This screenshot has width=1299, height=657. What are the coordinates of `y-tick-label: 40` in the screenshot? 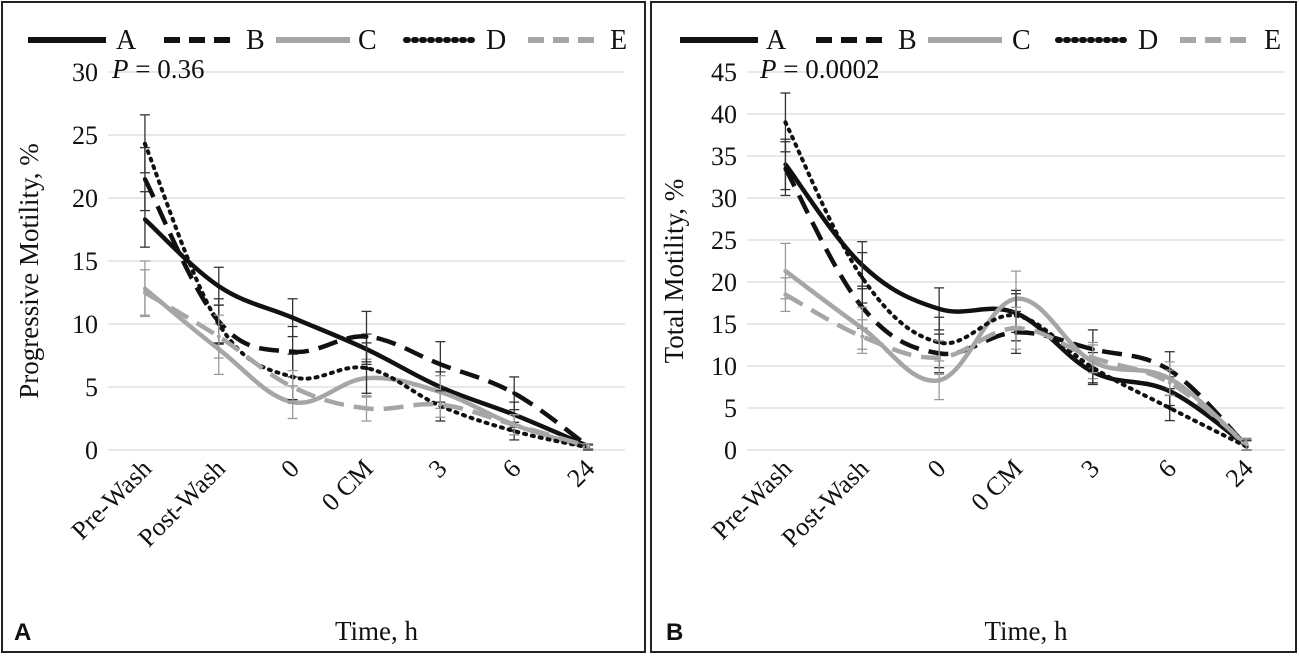 It's located at (724, 114).